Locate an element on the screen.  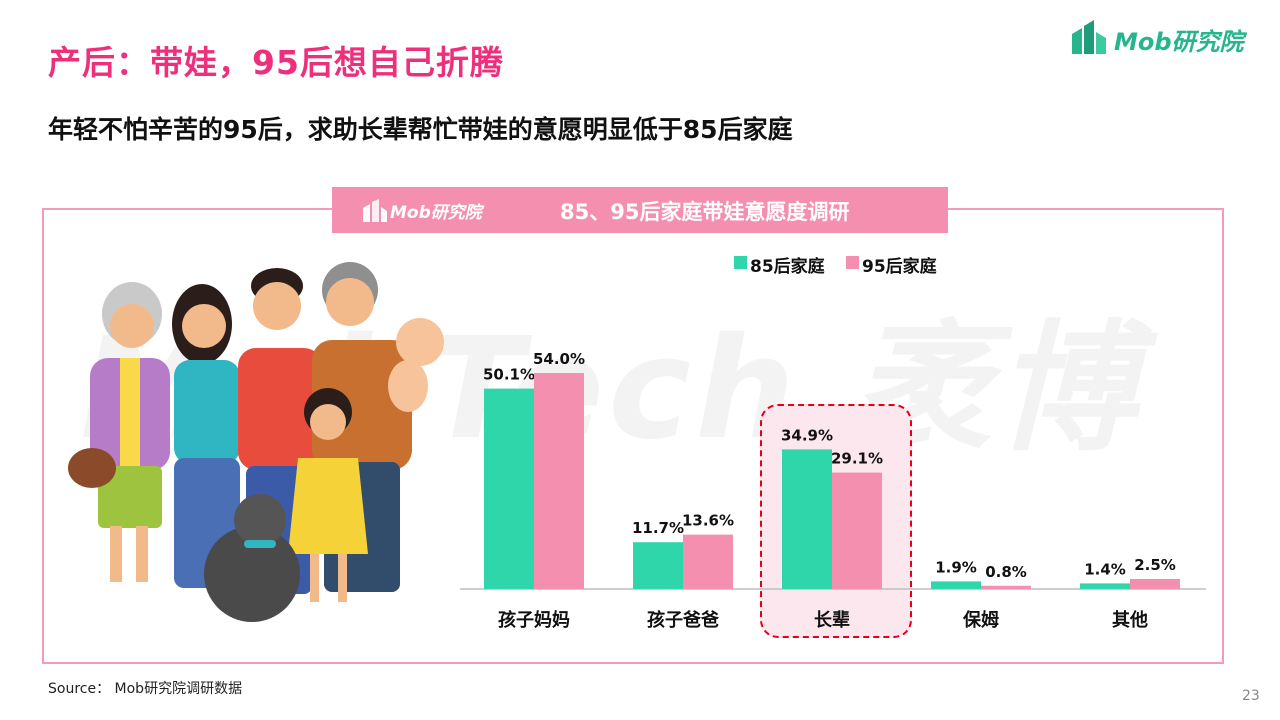
category-label-3: 保姆 is located at coordinates (980, 620).